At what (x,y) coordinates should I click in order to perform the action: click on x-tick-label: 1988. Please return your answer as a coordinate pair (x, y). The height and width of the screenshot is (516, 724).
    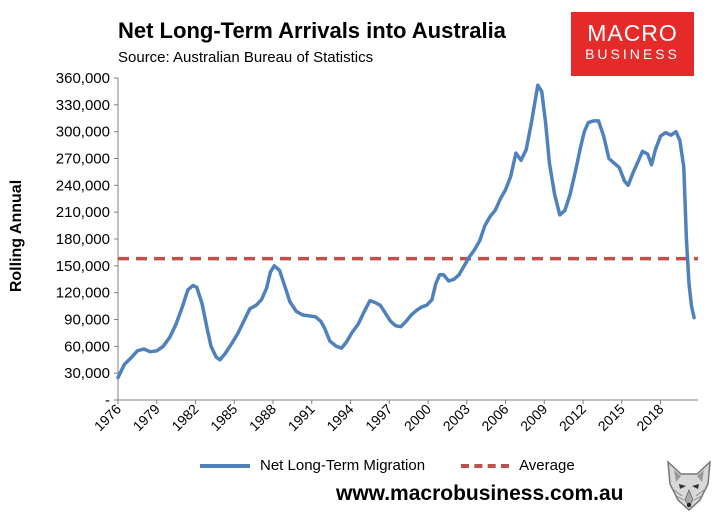
    Looking at the image, I should click on (262, 417).